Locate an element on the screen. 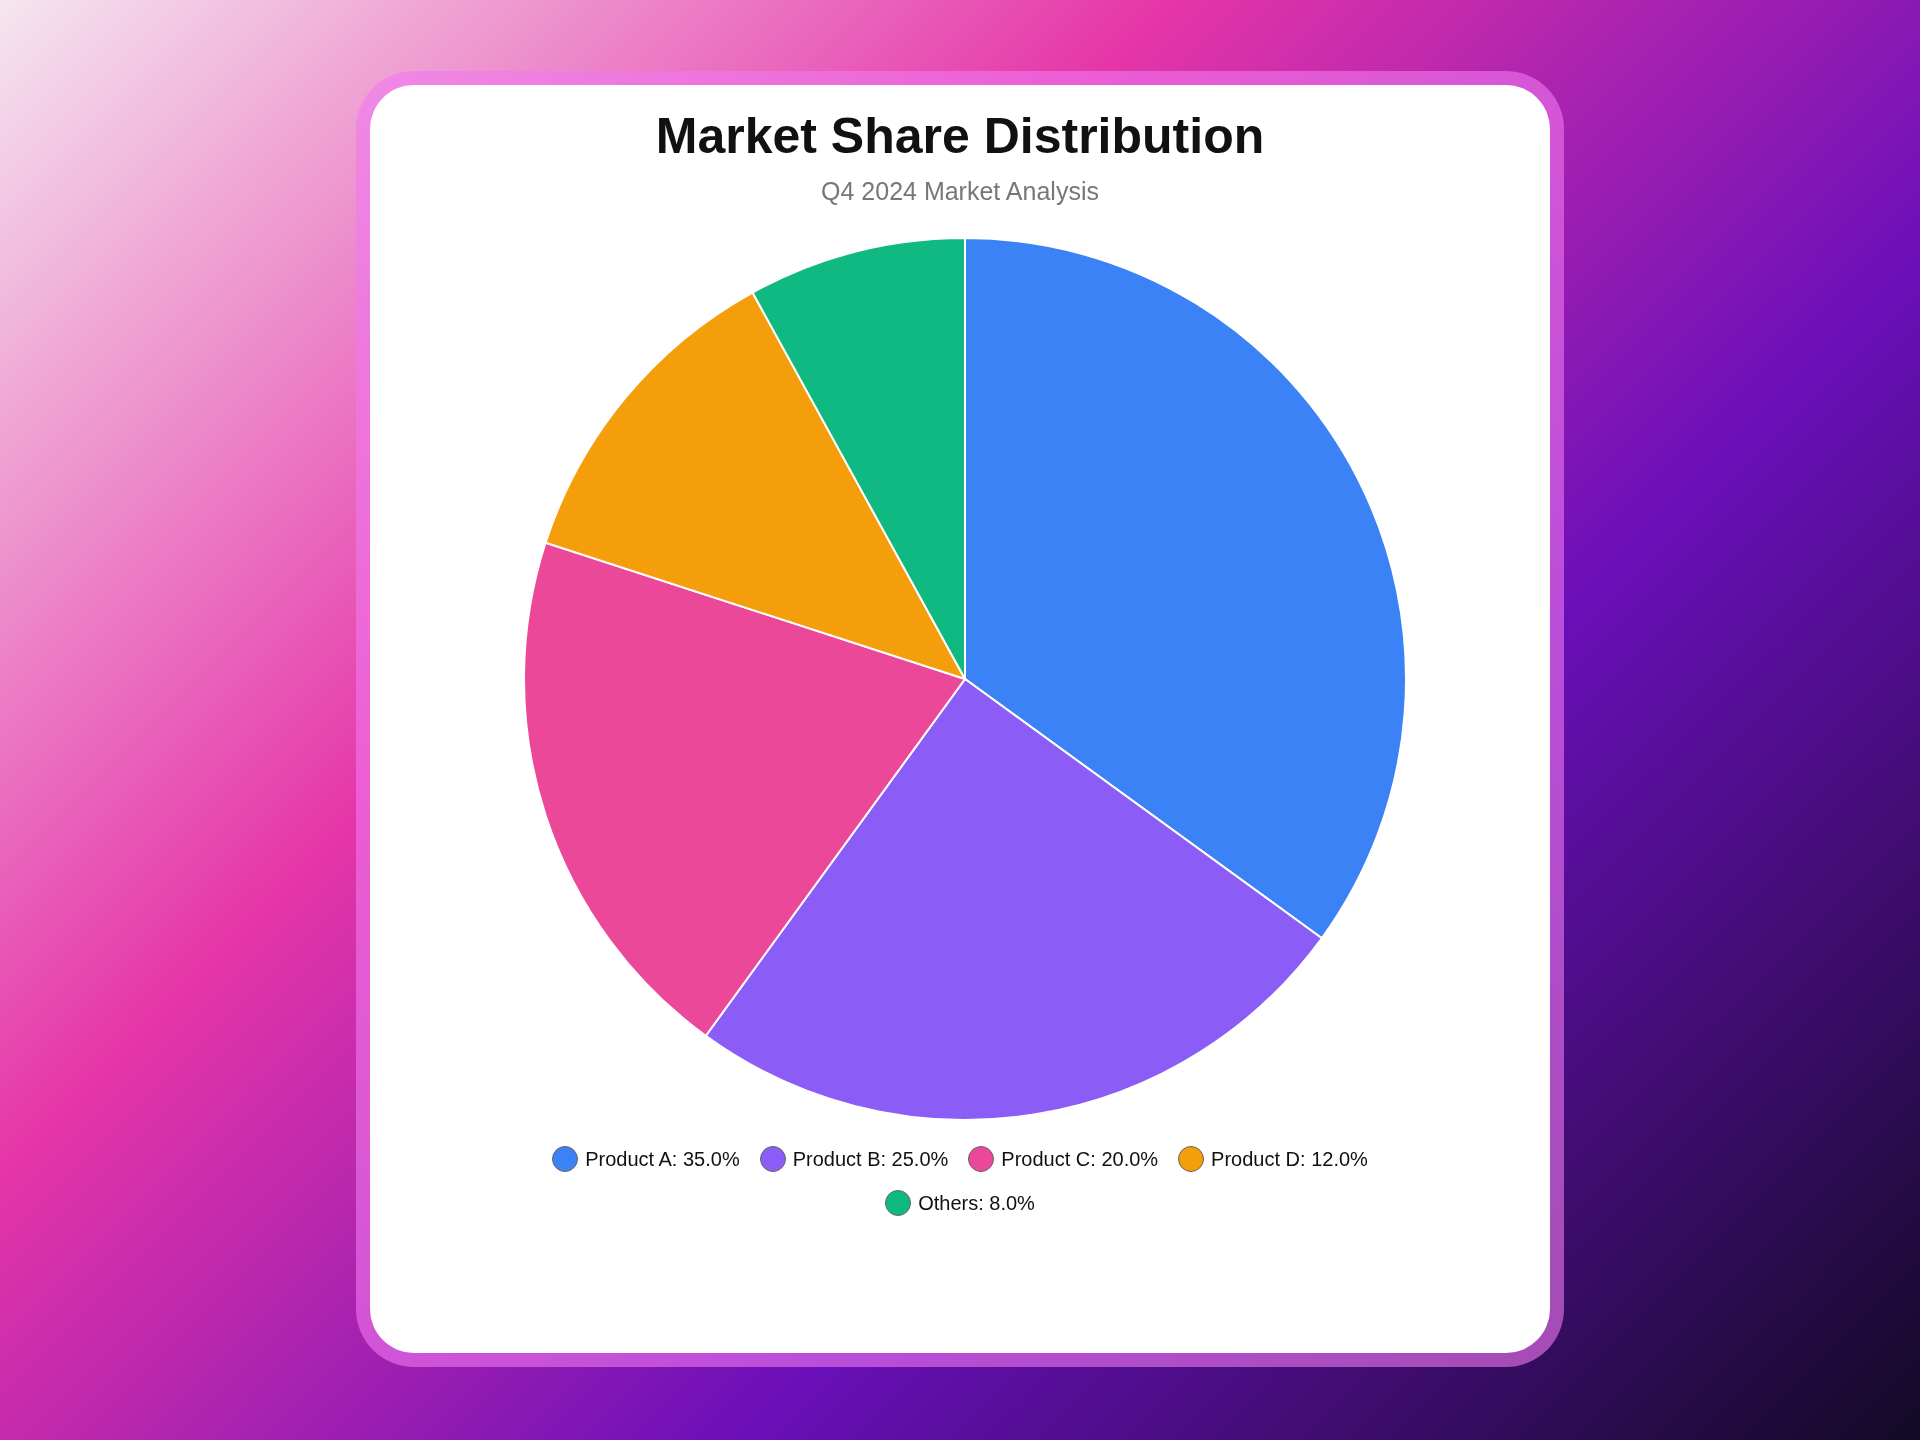 This screenshot has width=1920, height=1440. chart-subtitle: Q4 2024 Market Analysis is located at coordinates (960, 191).